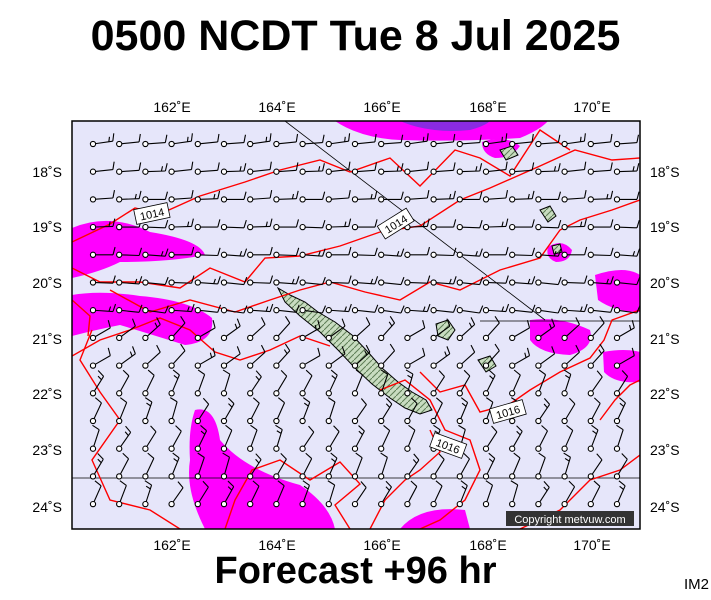 Image resolution: width=711 pixels, height=600 pixels. I want to click on precip-area-top-heavy, so click(445, 126).